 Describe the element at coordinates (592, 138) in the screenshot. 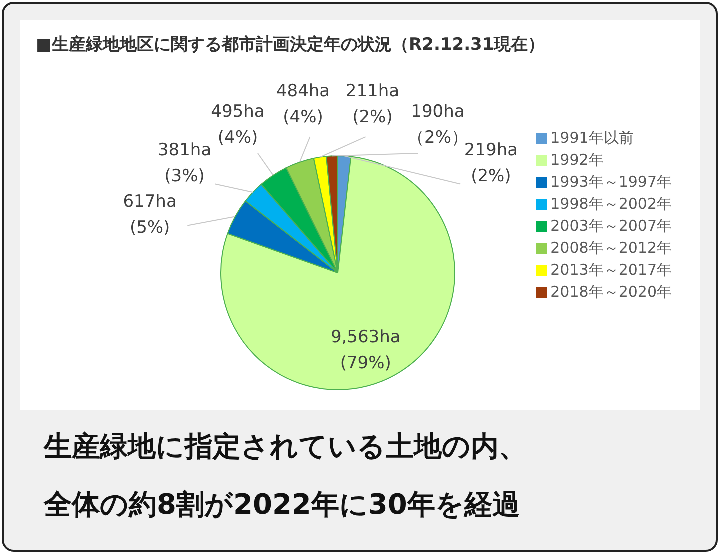

I see `legend-label: 1991年以前` at that location.